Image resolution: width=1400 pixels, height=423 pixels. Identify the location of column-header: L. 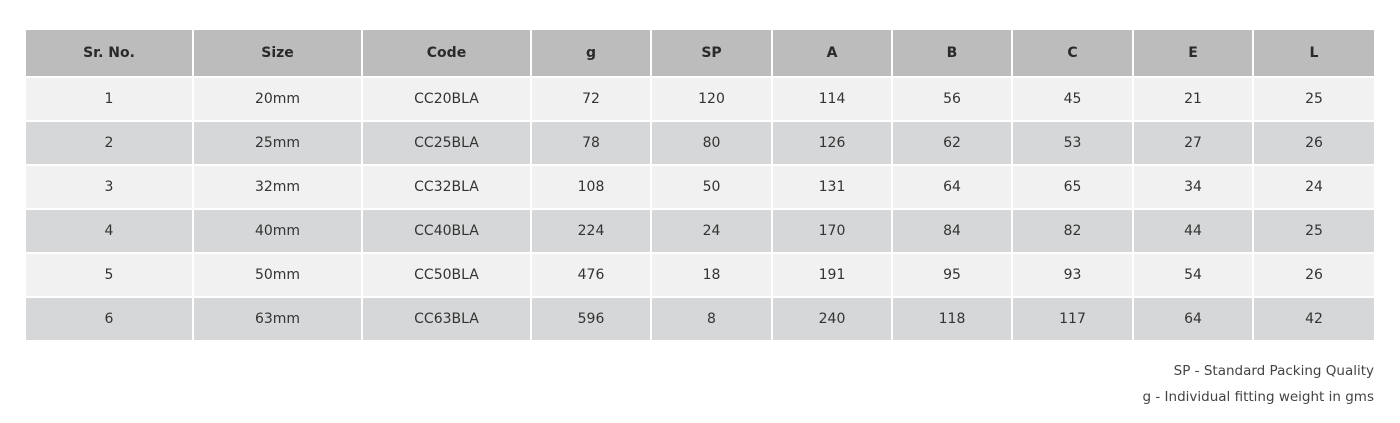
(1314, 53).